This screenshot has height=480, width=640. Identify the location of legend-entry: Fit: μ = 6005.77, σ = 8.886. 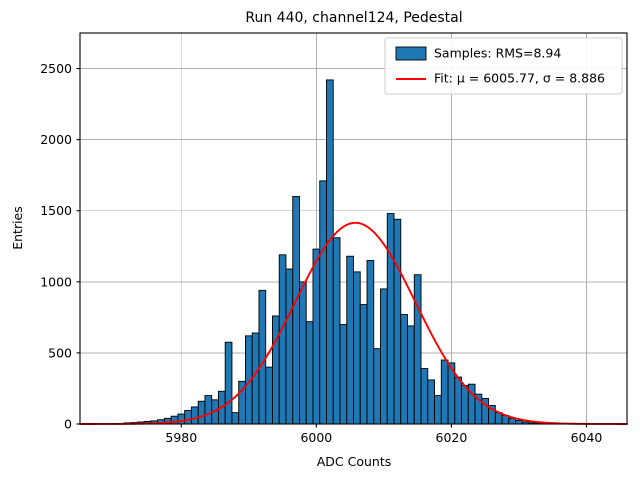
(500, 78).